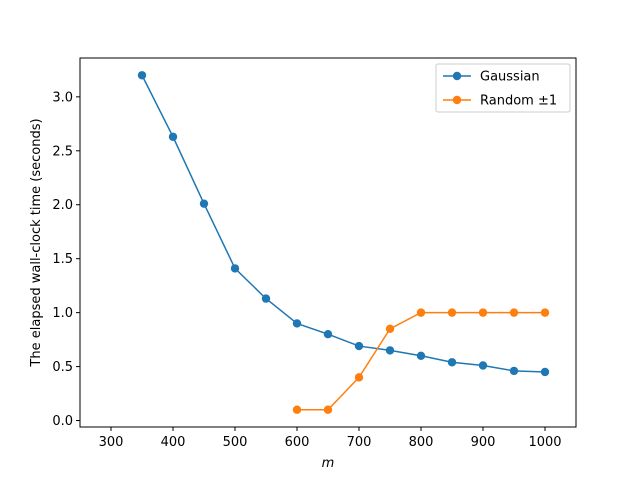  Describe the element at coordinates (235, 442) in the screenshot. I see `x-tick-label: 500` at that location.